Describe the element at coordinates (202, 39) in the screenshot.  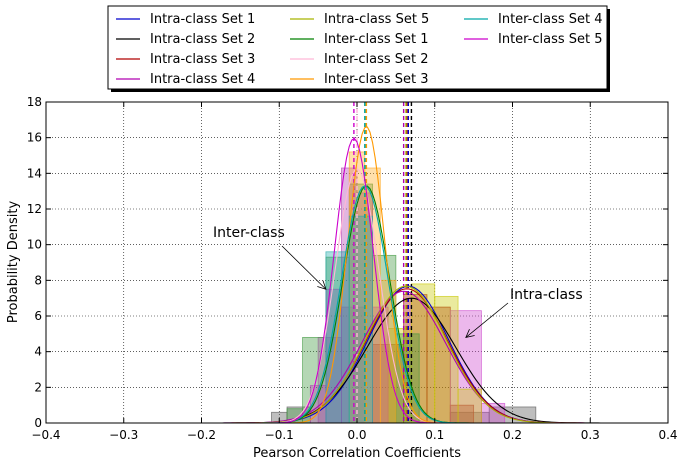
I see `legend-label: Intra-class Set 2` at that location.